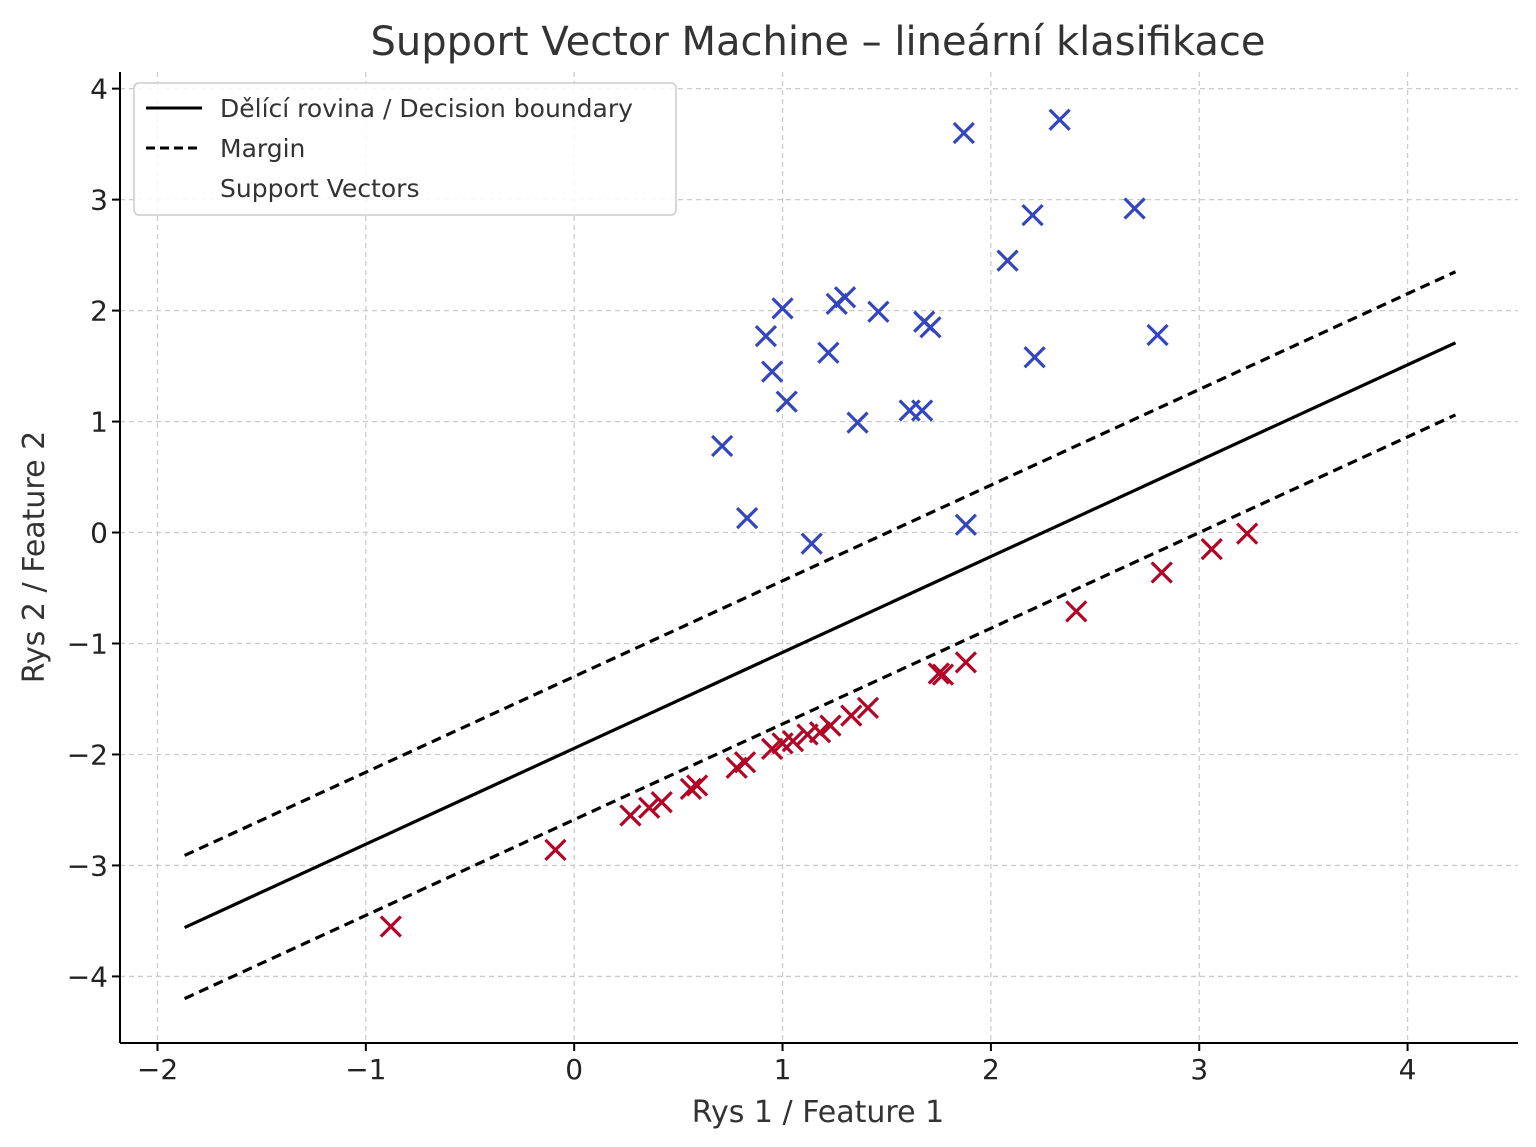 Image resolution: width=1536 pixels, height=1147 pixels. I want to click on legend-entry-support-vectors: Support Vectors, so click(319, 188).